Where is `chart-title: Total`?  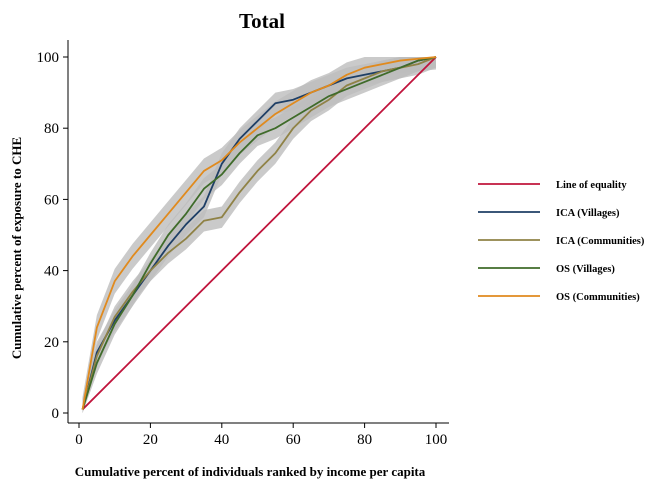 chart-title: Total is located at coordinates (262, 21).